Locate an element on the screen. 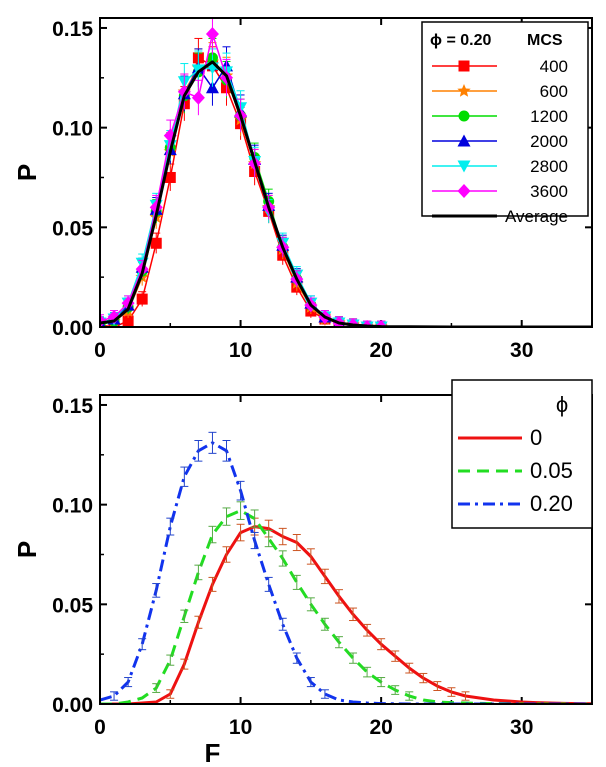  legend-label: 3600 is located at coordinates (549, 191).